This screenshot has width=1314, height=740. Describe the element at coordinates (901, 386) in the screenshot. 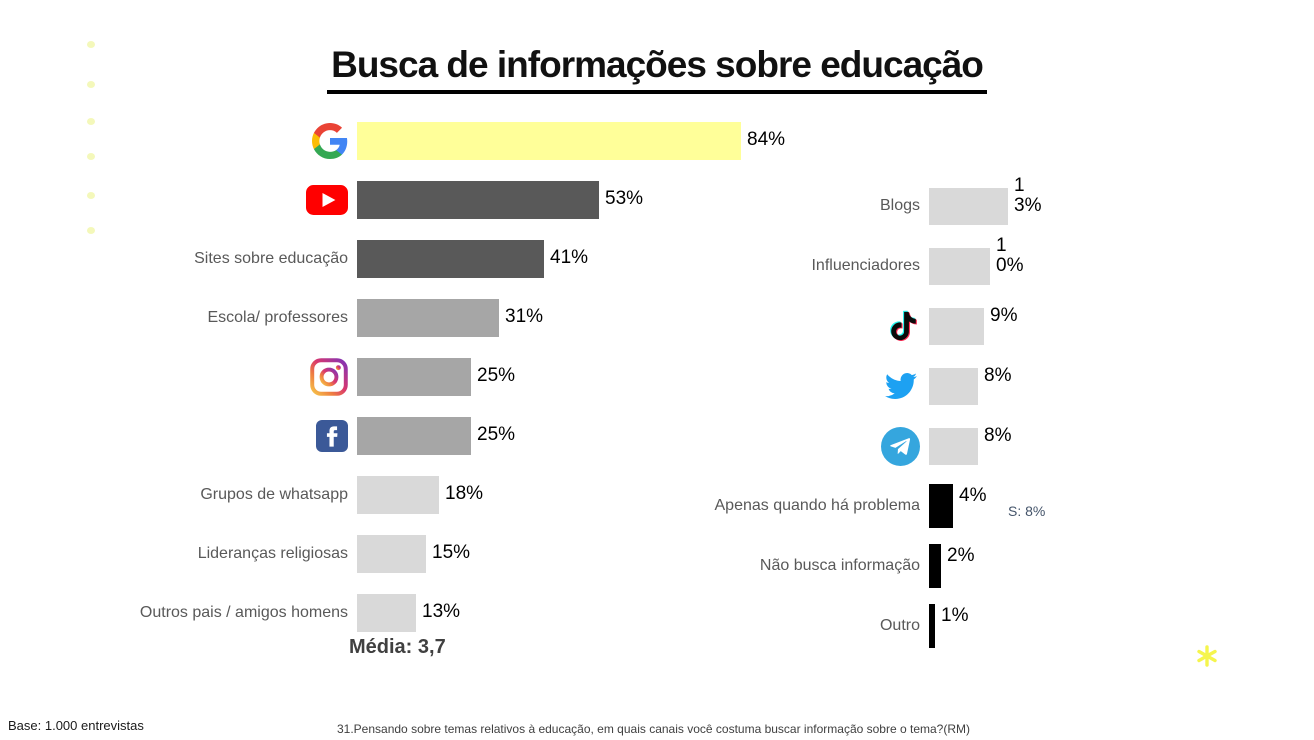

I see `twitter-icon` at that location.